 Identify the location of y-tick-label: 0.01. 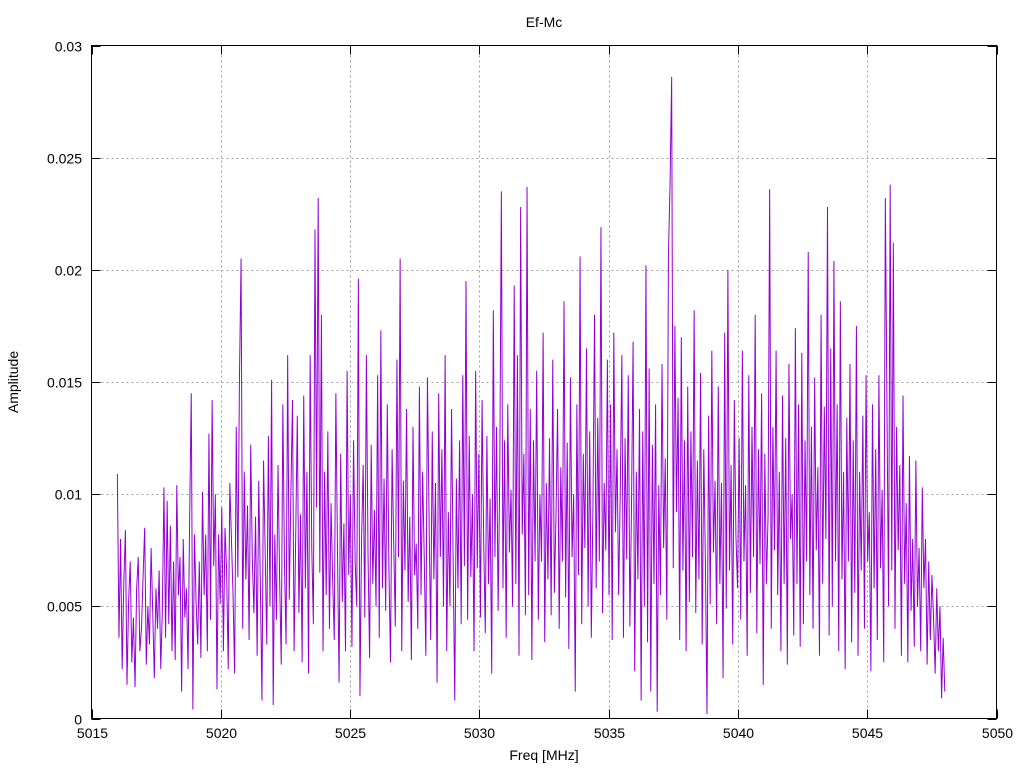
(68, 495).